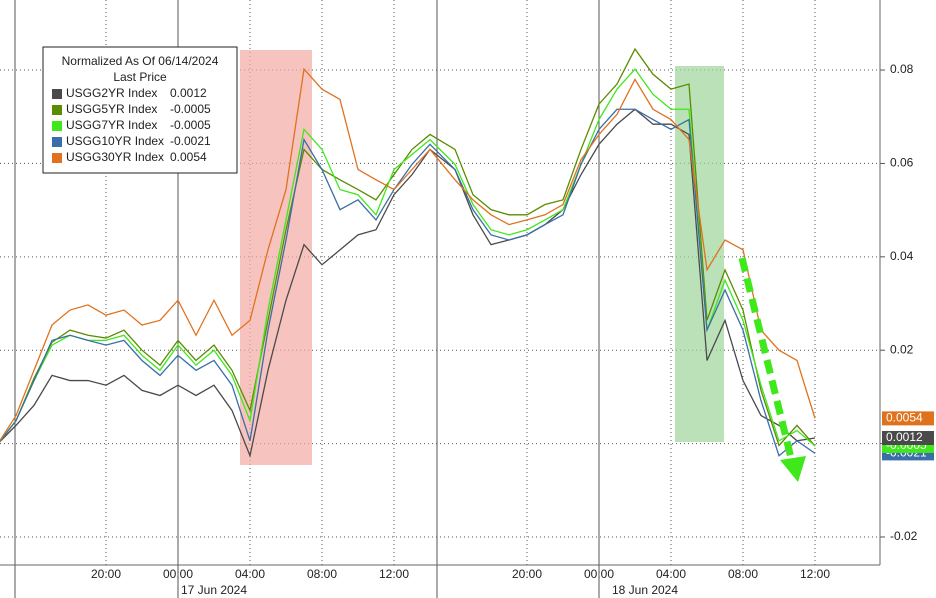  Describe the element at coordinates (276, 257) in the screenshot. I see `highlight-red` at that location.